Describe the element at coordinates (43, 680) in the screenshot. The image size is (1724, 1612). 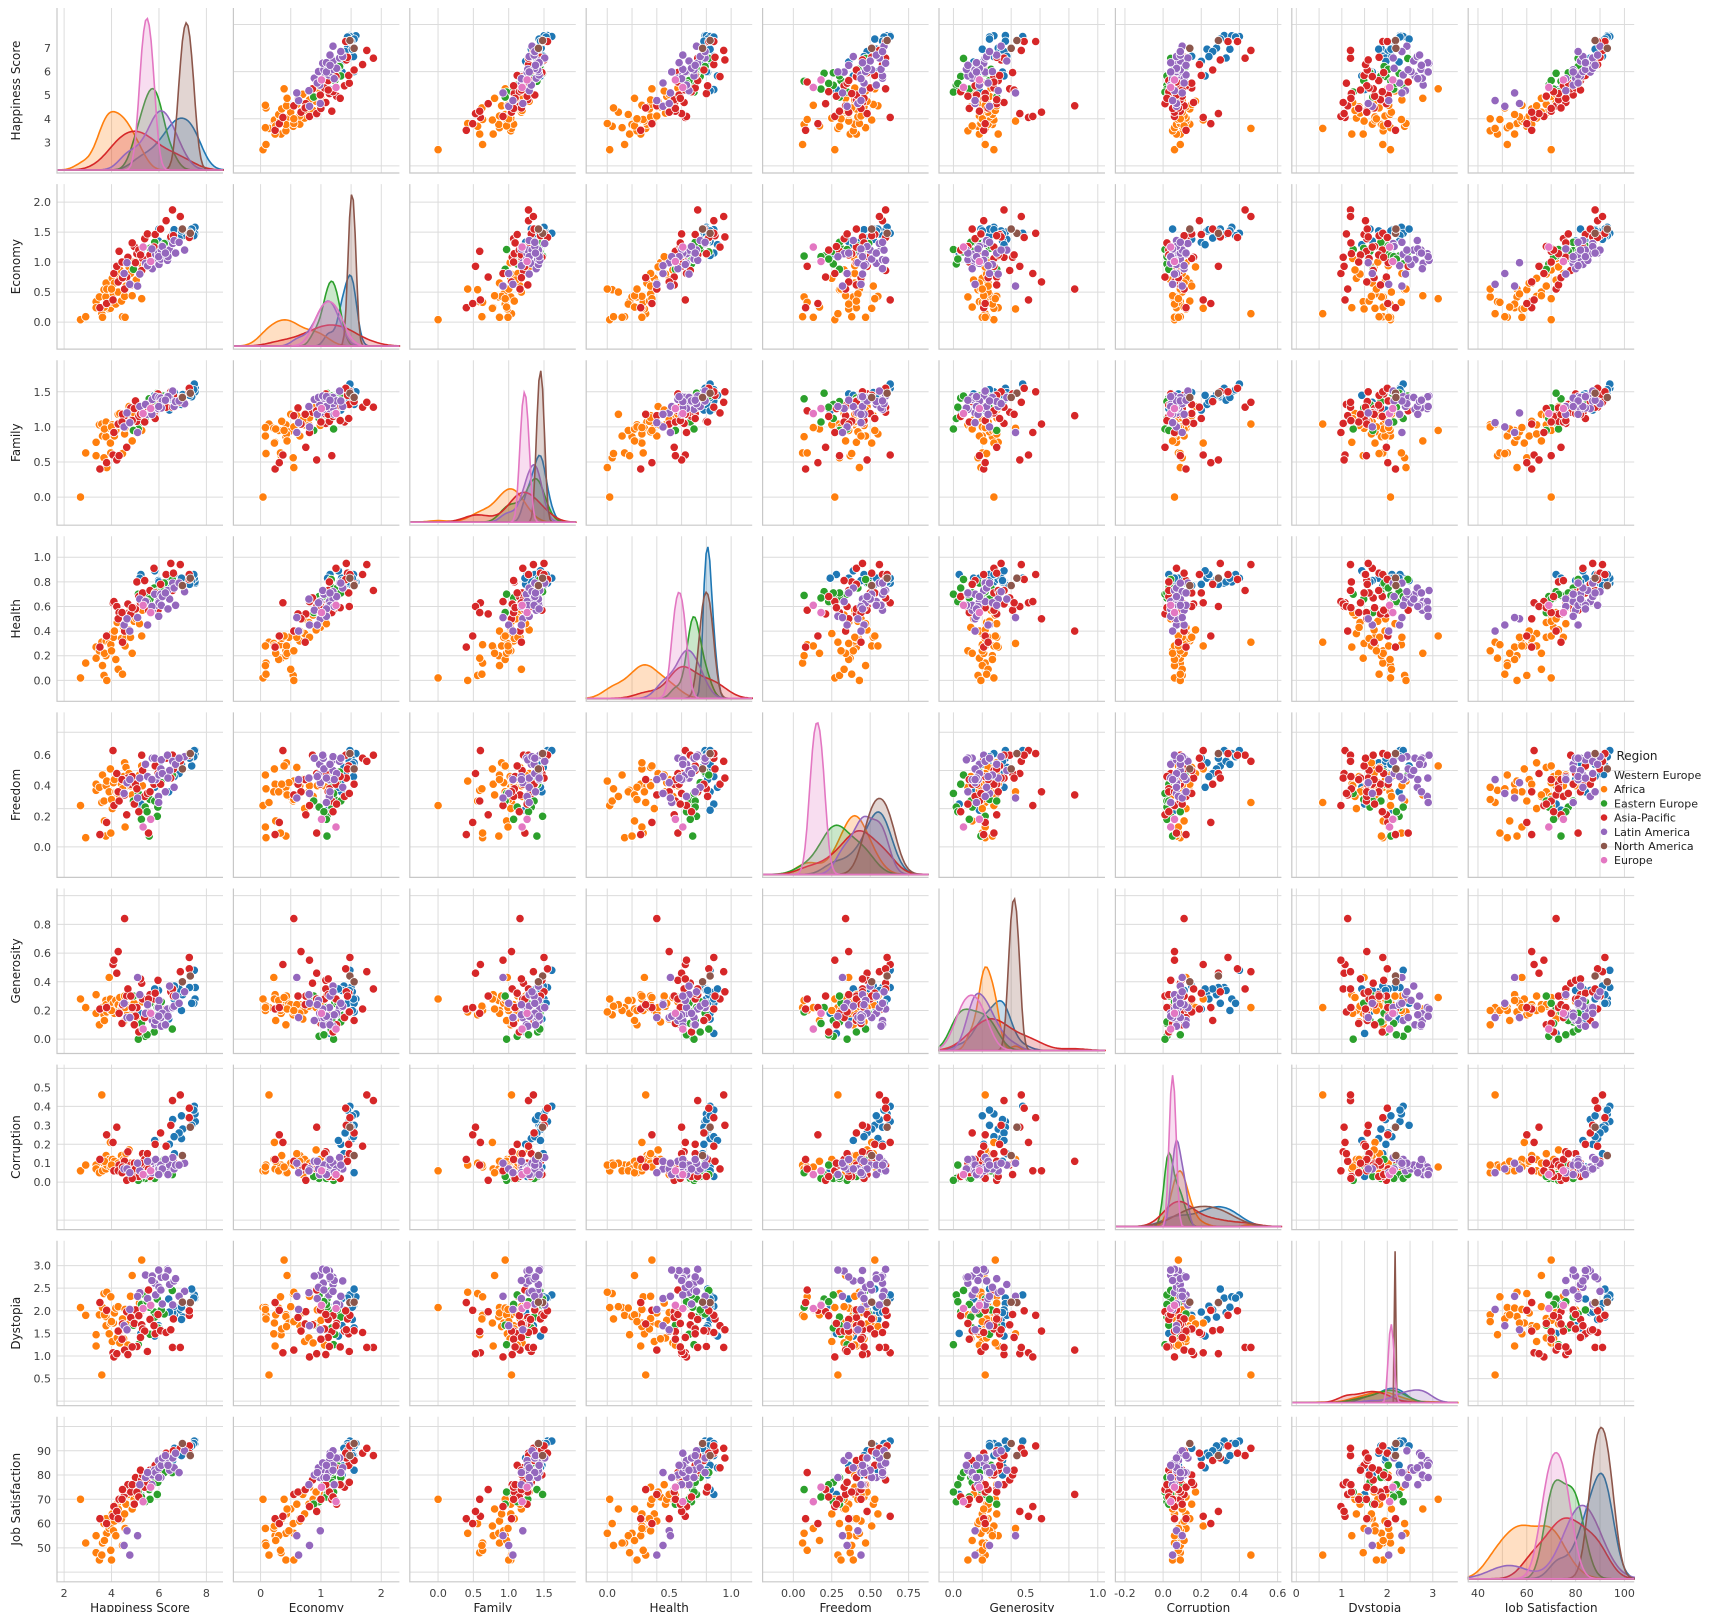
I see `y-tick-label: 0.0` at that location.